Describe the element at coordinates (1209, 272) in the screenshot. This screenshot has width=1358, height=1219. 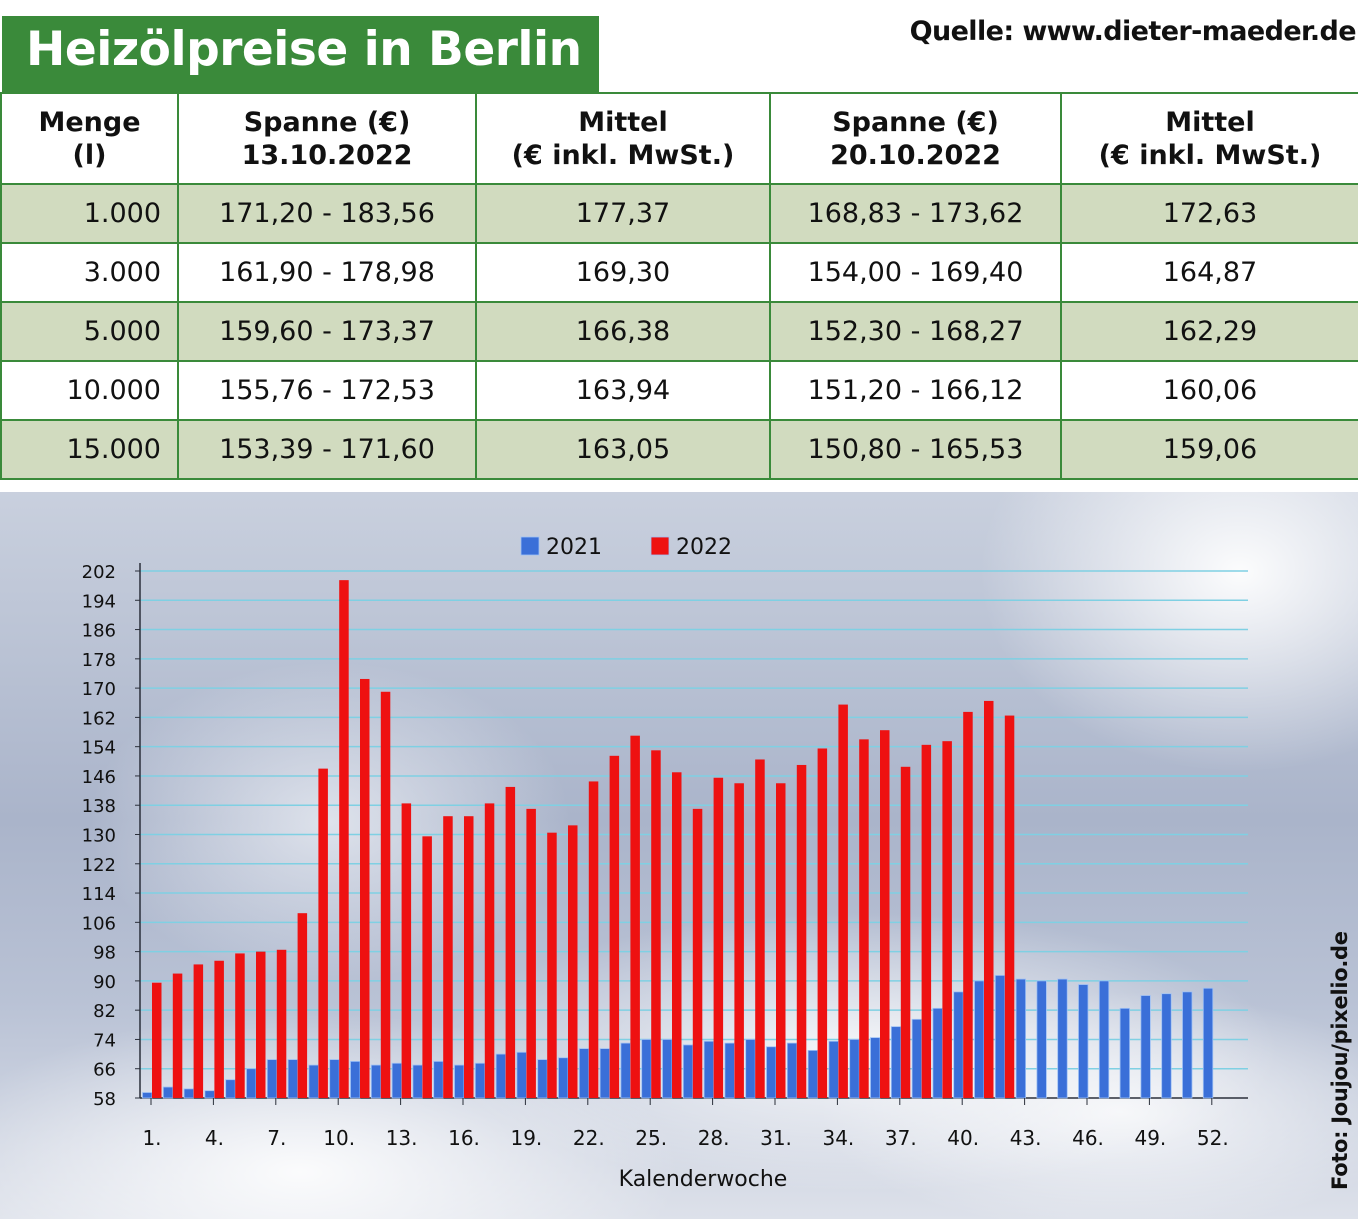
I see `table-cell: 164,87` at that location.